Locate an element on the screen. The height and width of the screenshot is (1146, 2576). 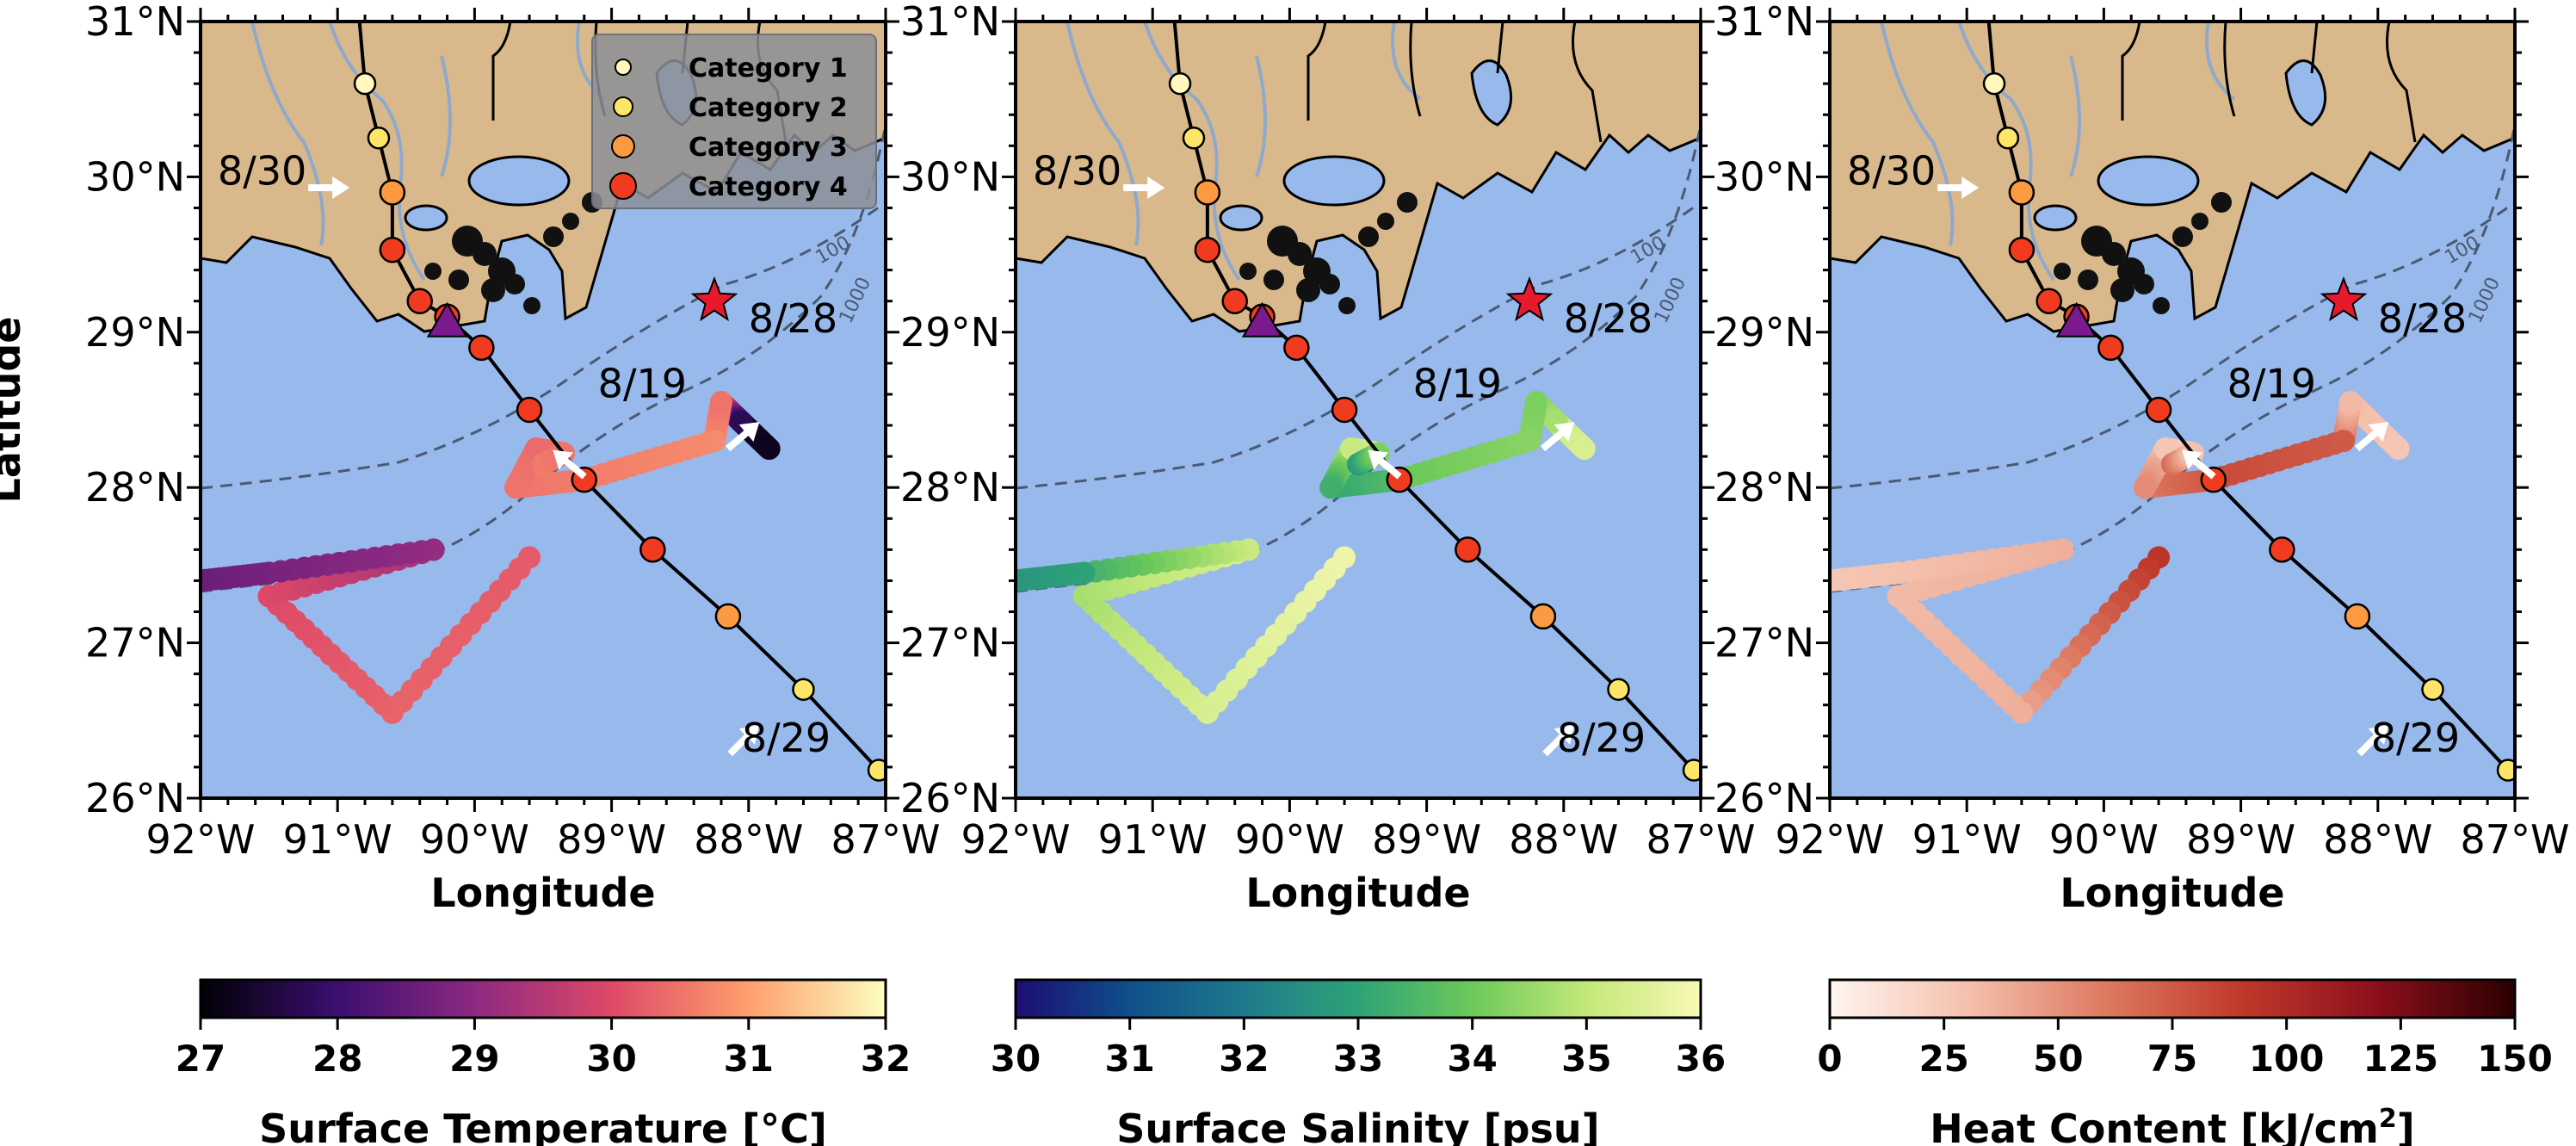
delta-marsh is located at coordinates (2143, 253).